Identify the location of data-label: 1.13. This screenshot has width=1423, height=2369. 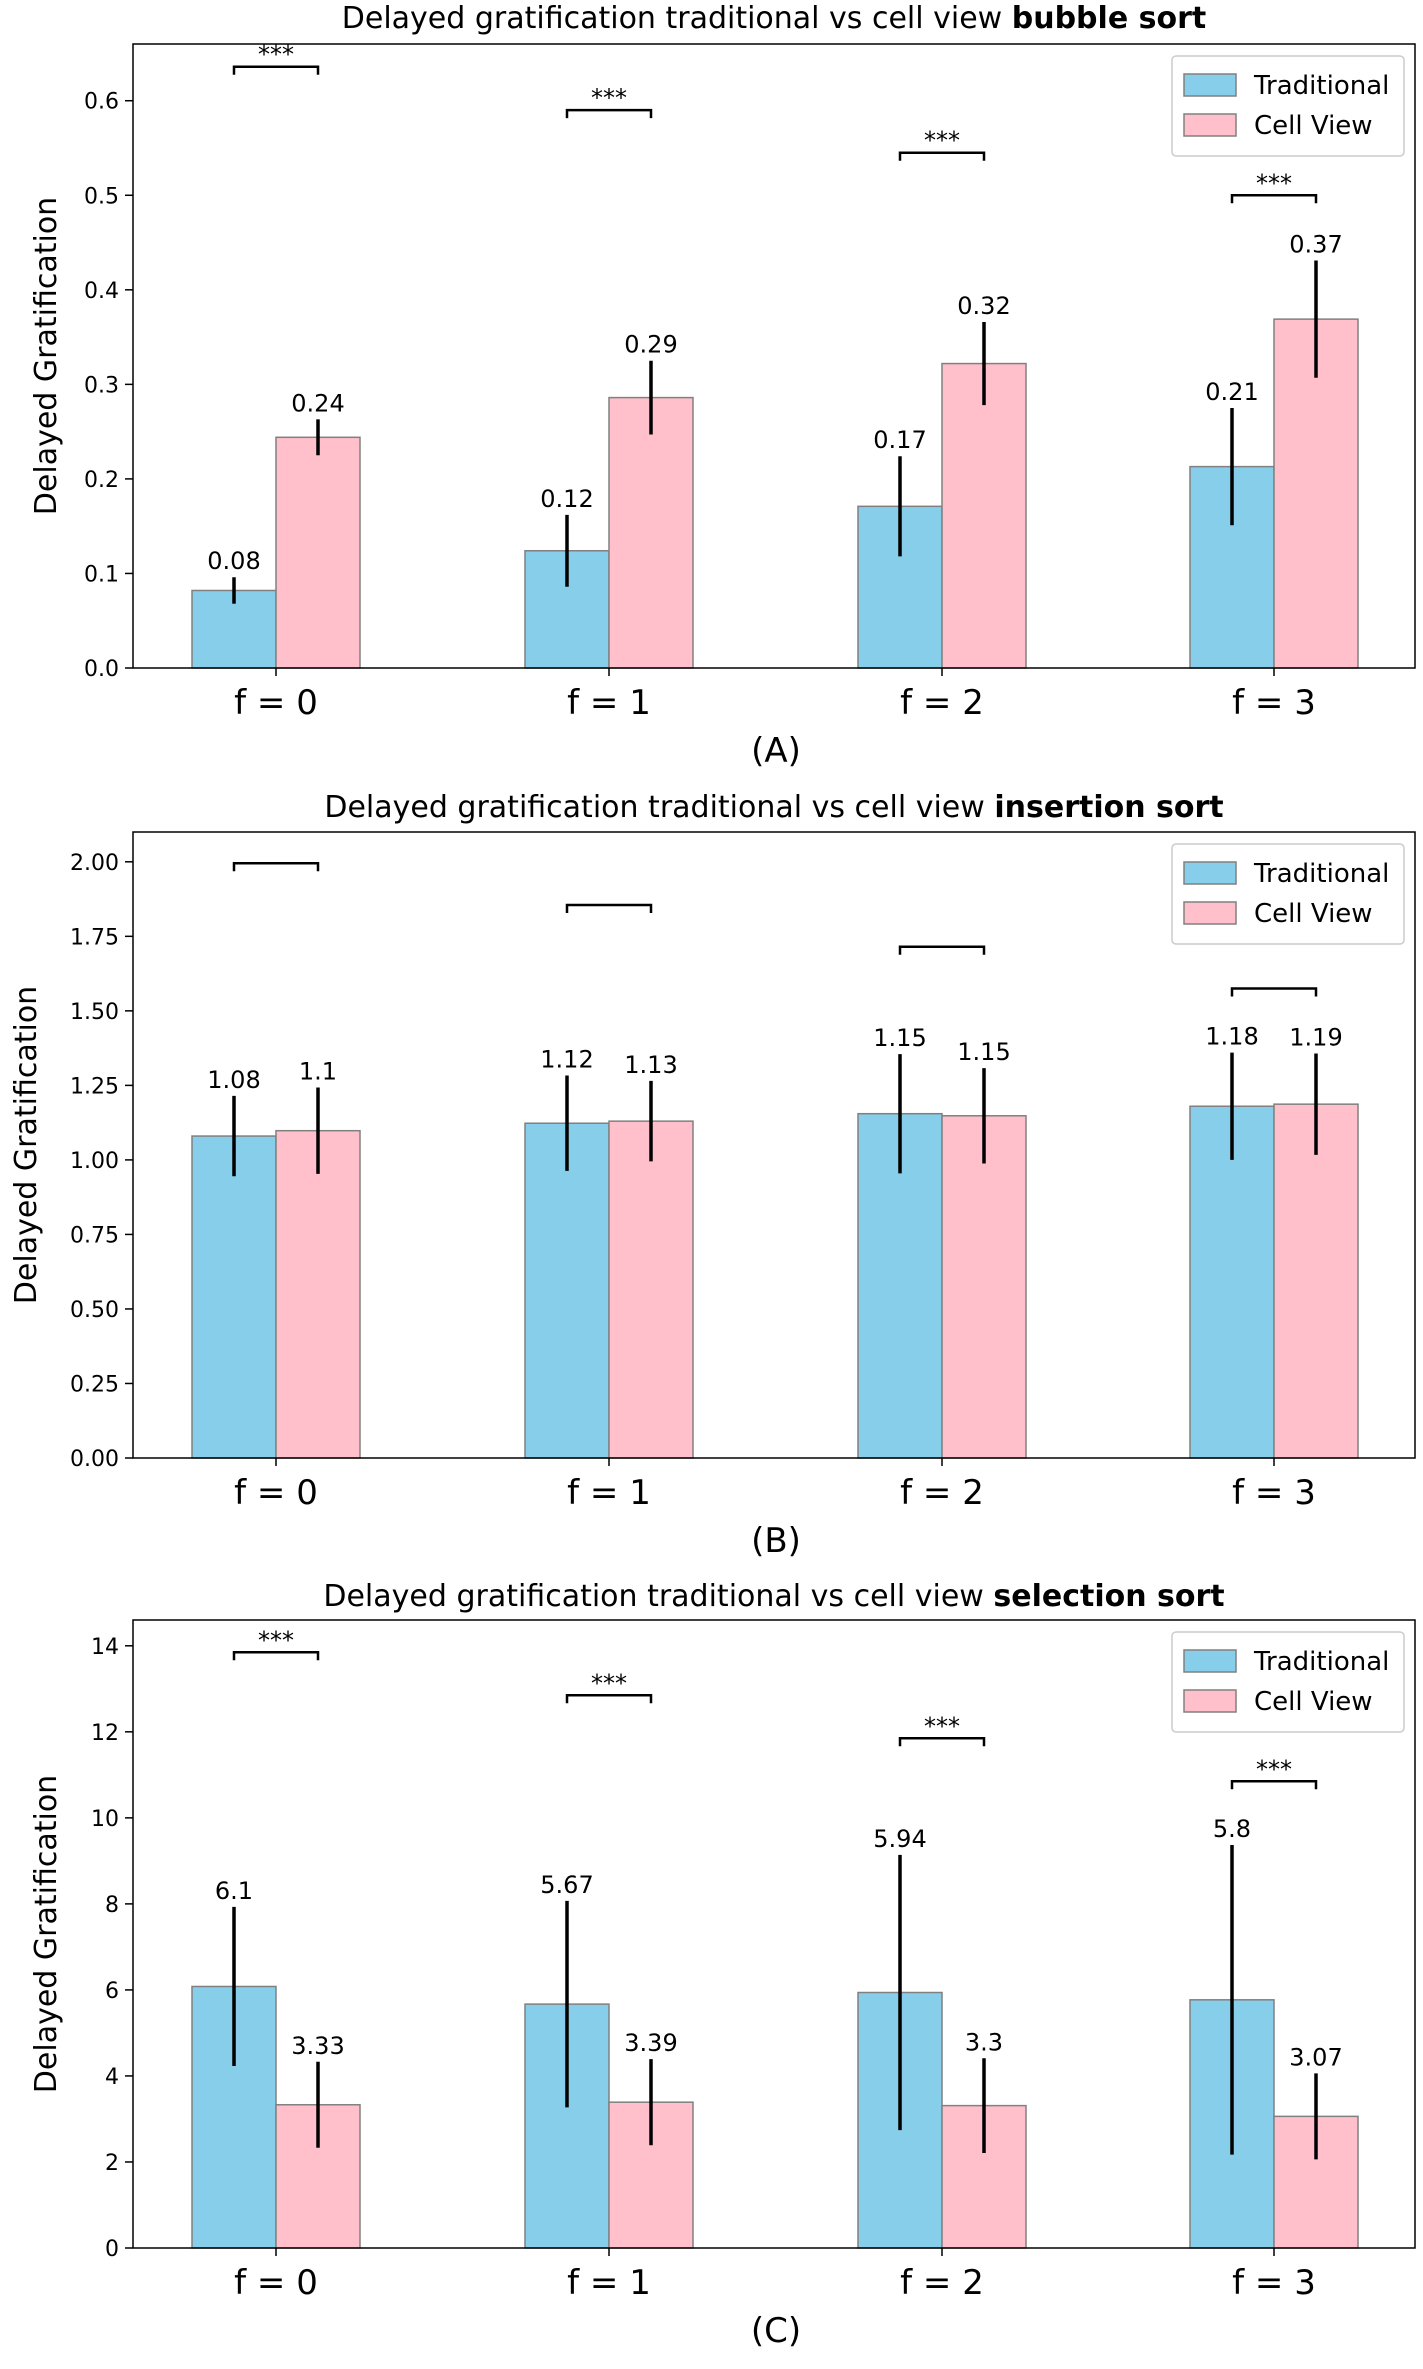
(650, 1065).